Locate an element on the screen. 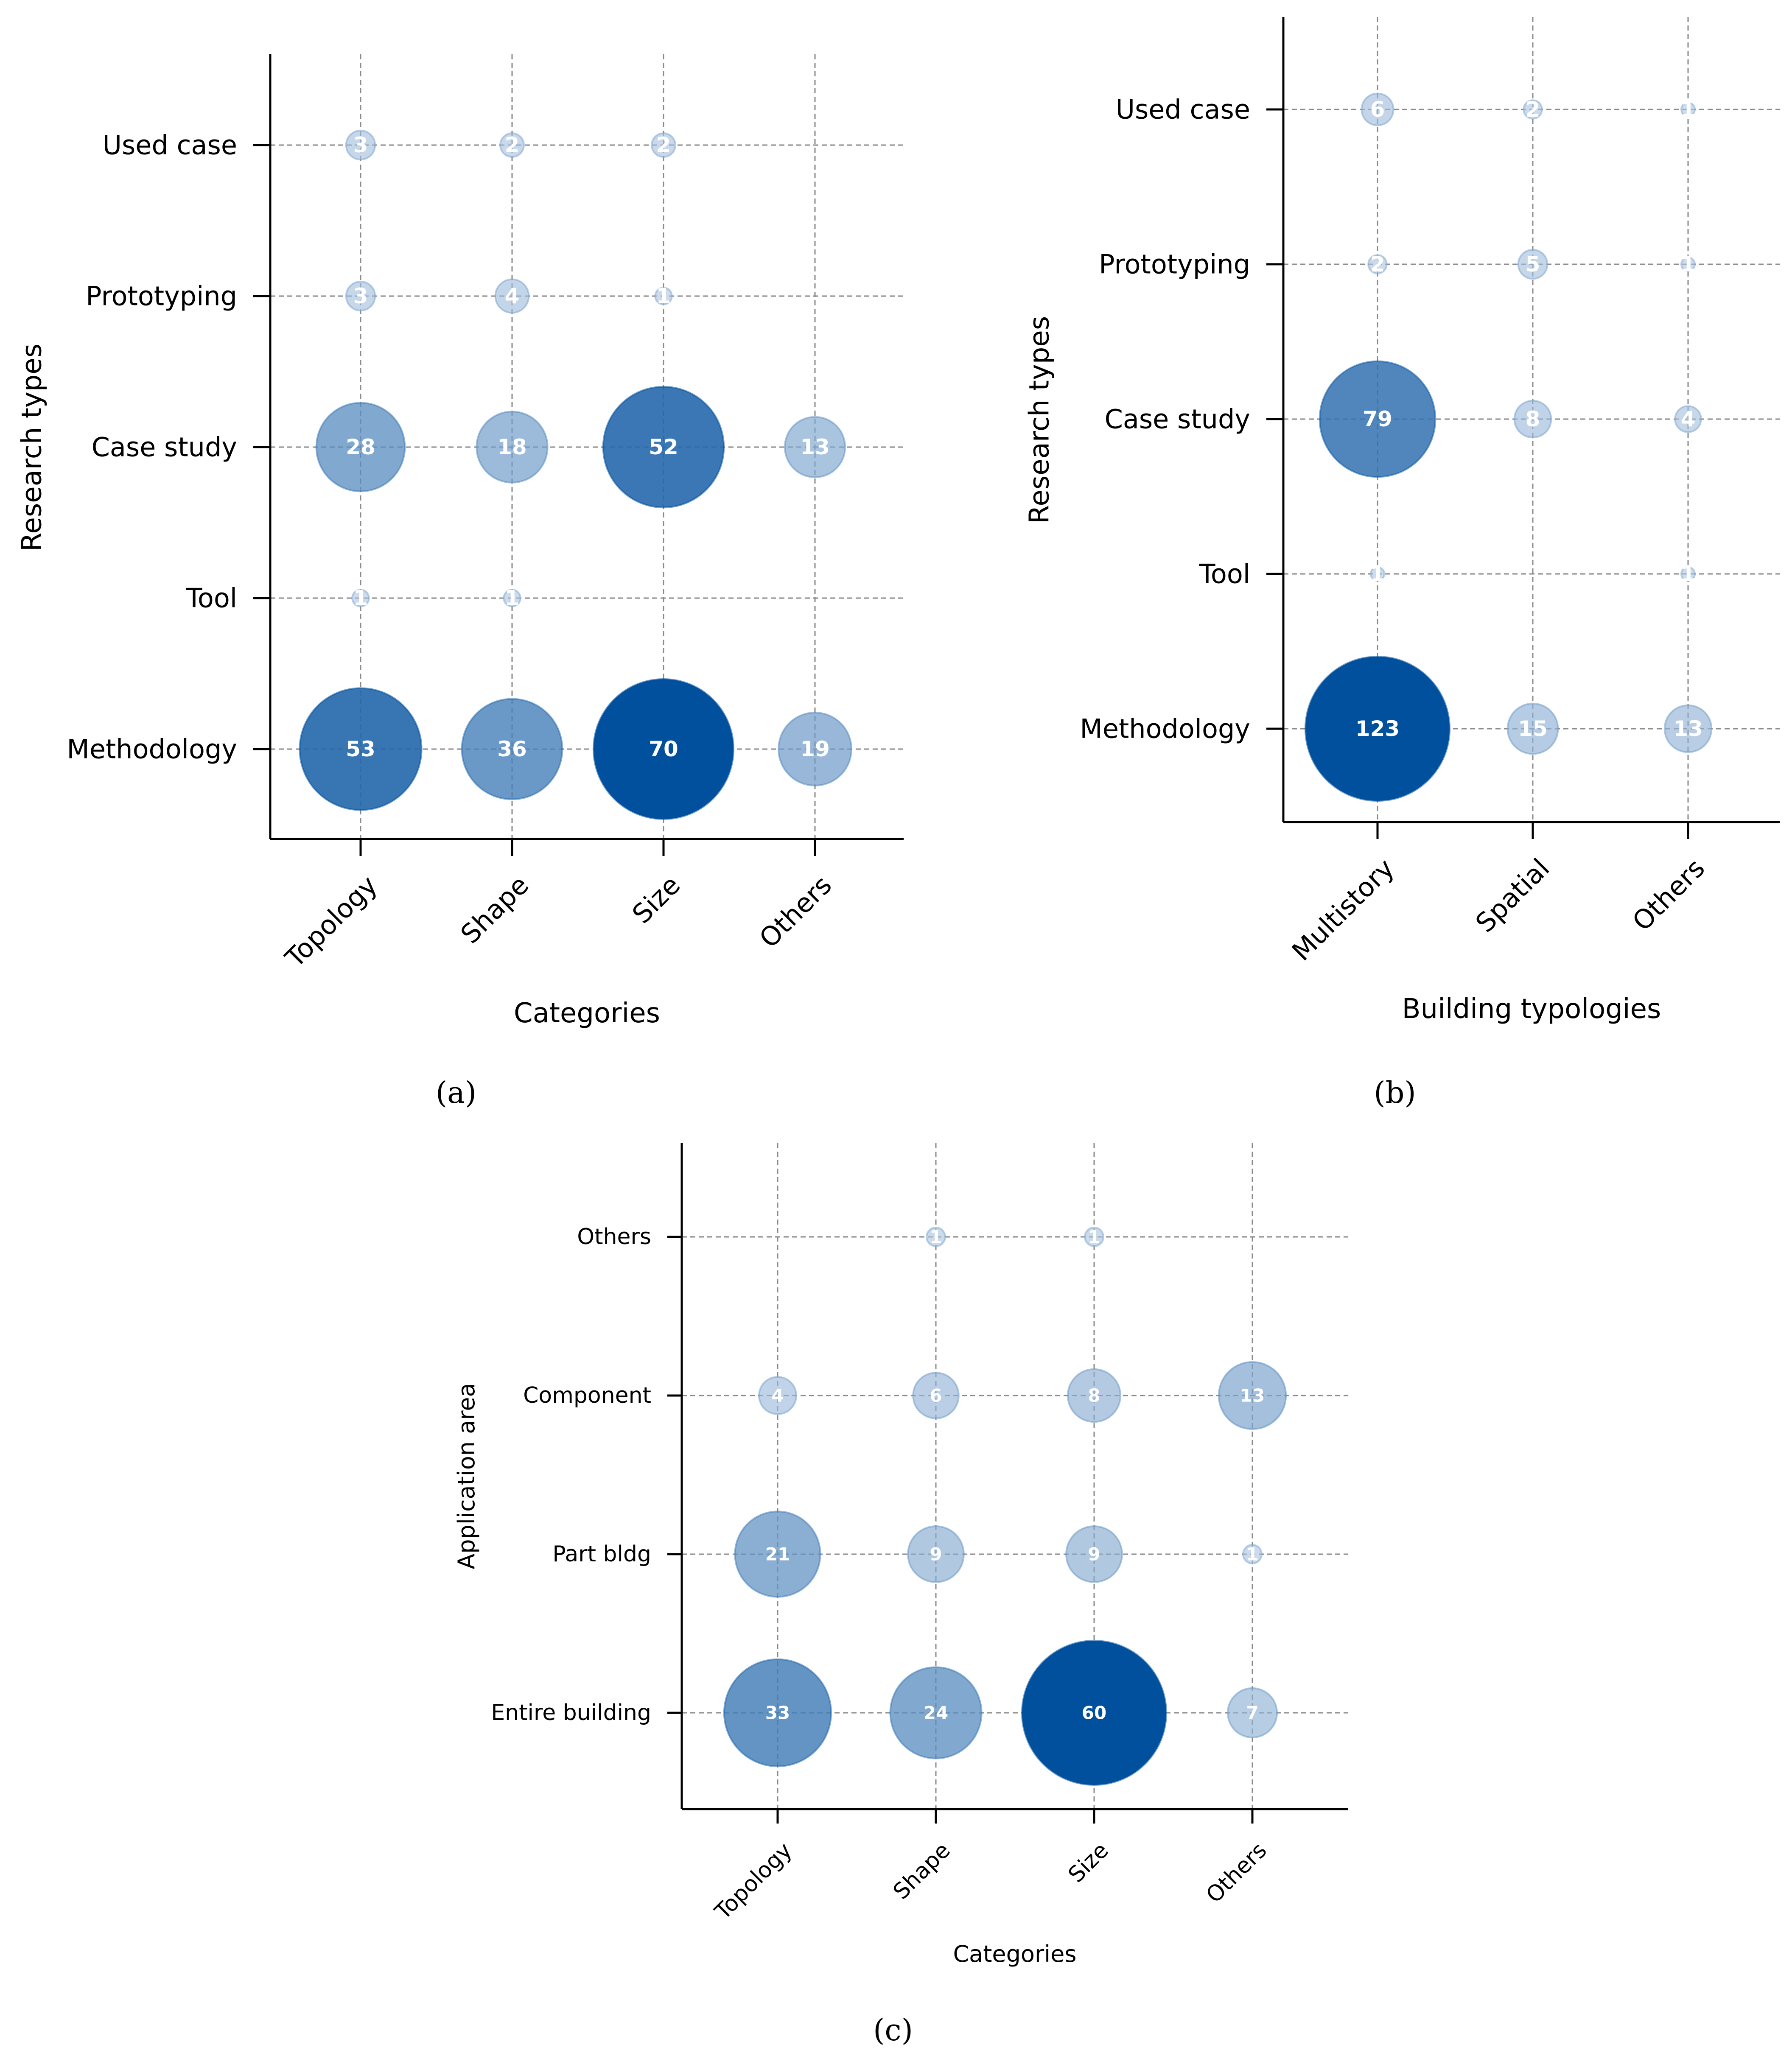 This screenshot has height=2053, width=1792. bubble-used-case-size is located at coordinates (663, 145).